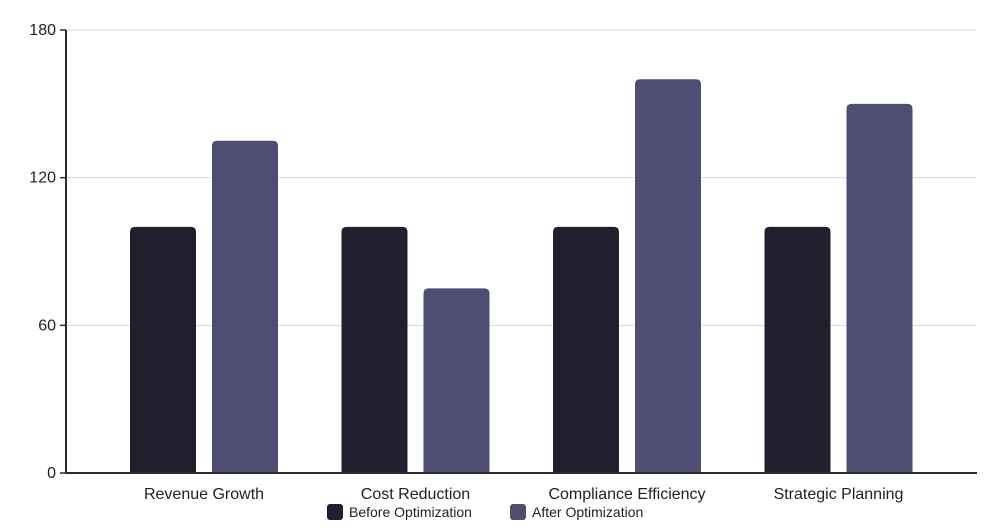 The image size is (1000, 529). What do you see at coordinates (626, 494) in the screenshot?
I see `x-tick-label: Compliance Efficiency` at bounding box center [626, 494].